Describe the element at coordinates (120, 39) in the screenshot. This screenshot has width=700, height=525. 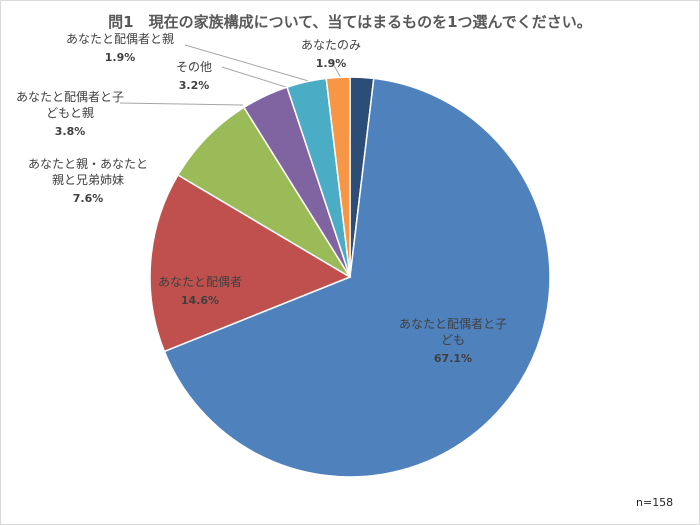
I see `slice-category-label: あなたと配偶者と親` at that location.